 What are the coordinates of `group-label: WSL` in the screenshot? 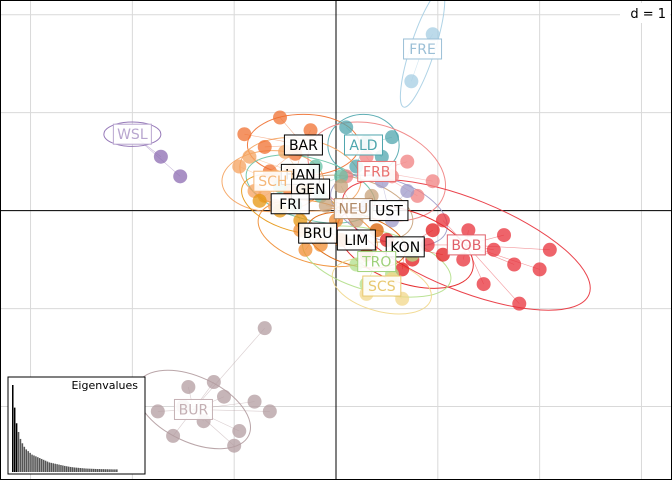 It's located at (132, 134).